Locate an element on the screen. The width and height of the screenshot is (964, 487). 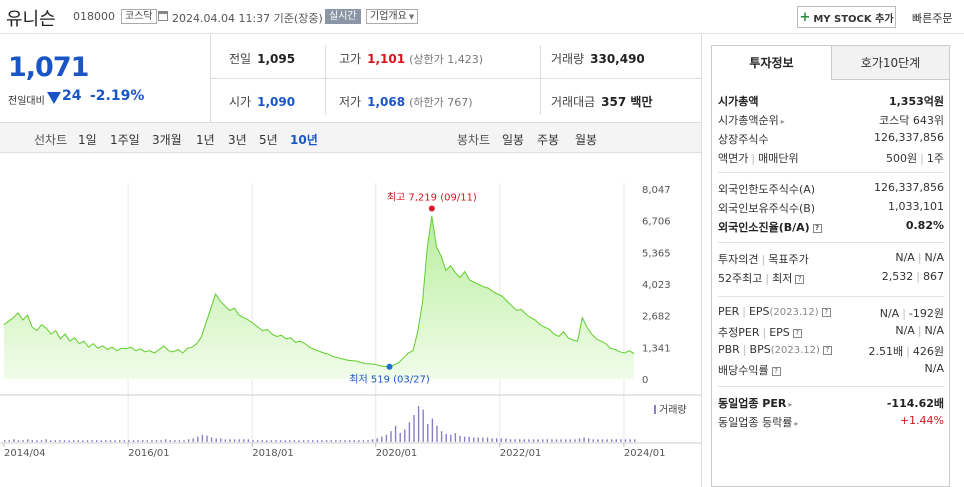
prev-day-label: 전일대비 is located at coordinates (26, 101).